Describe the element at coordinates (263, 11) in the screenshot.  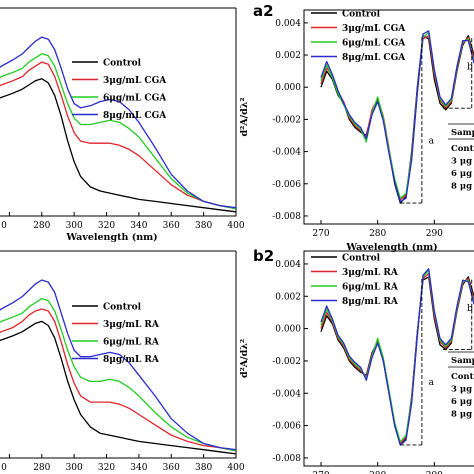
I see `panel-label: a2` at that location.